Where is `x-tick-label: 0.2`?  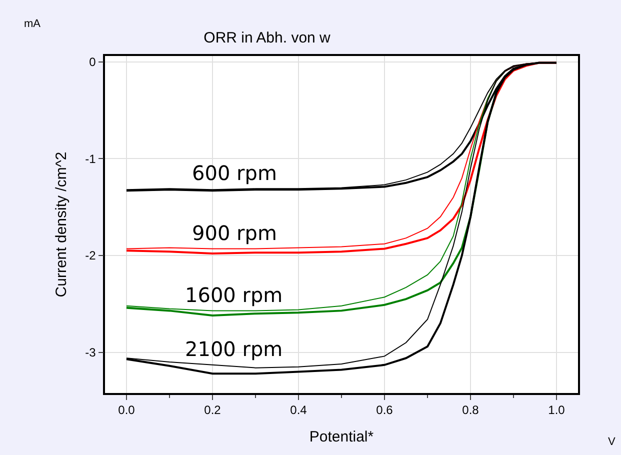
x-tick-label: 0.2 is located at coordinates (213, 410).